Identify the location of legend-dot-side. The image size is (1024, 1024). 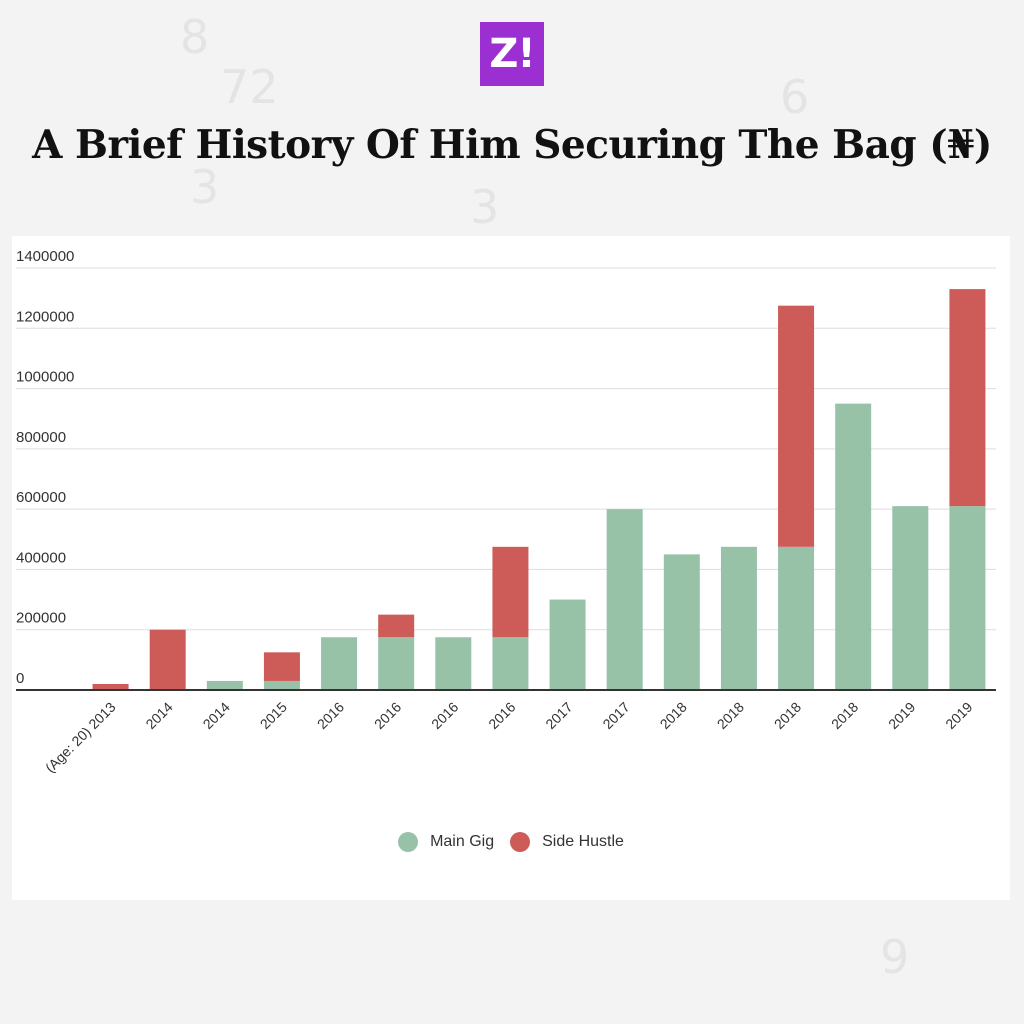
(520, 842).